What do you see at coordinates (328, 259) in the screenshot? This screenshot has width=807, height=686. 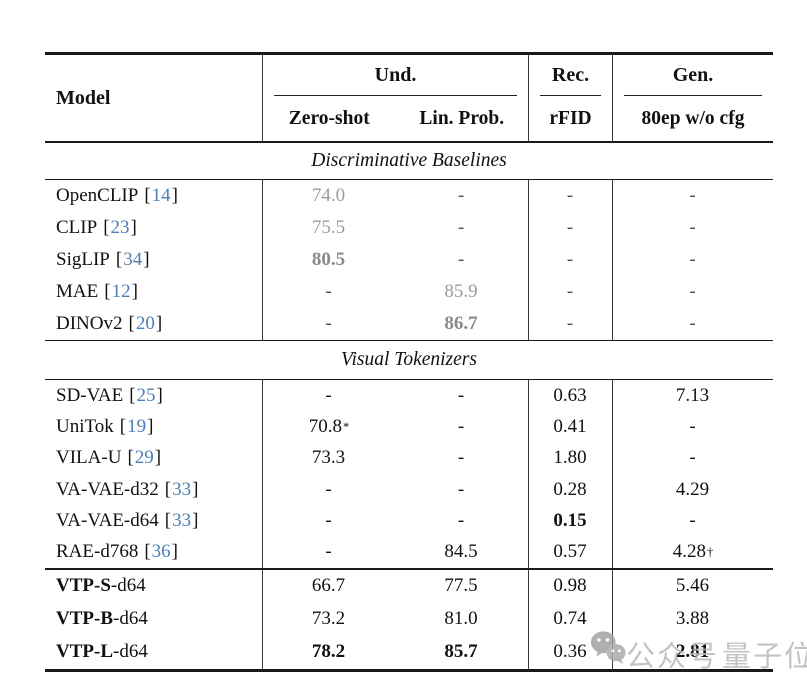 I see `zero-shot-value: 80.5` at bounding box center [328, 259].